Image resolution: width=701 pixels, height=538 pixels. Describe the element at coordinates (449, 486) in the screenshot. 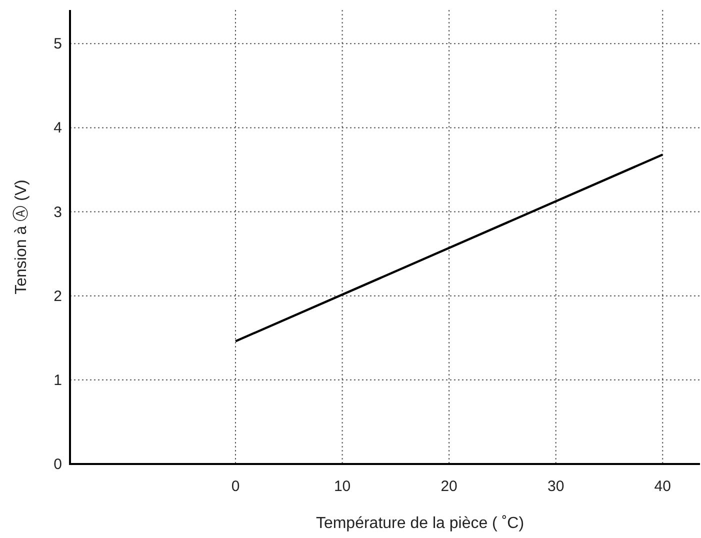

I see `x-tick-label: 20` at that location.